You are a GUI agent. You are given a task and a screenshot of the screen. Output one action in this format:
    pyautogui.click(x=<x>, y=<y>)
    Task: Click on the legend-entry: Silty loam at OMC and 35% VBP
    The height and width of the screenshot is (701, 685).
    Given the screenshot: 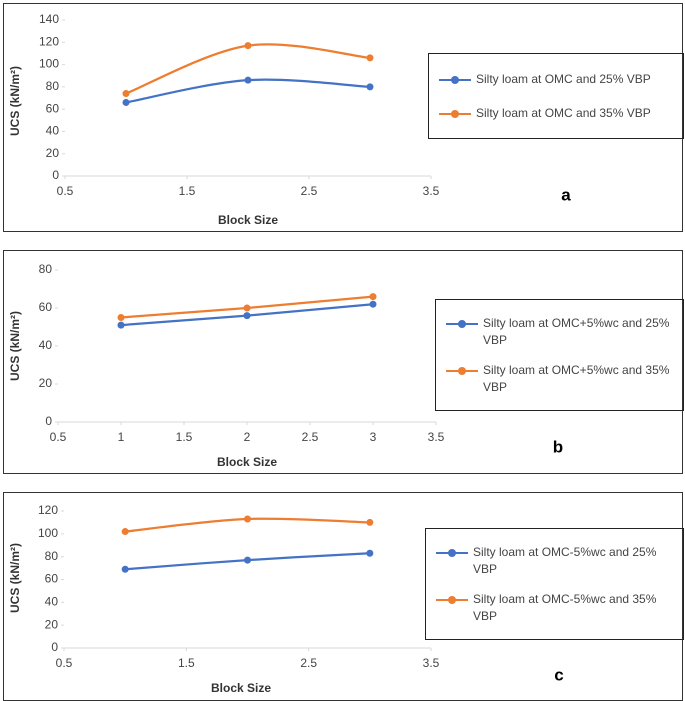 What is the action you would take?
    pyautogui.click(x=557, y=113)
    